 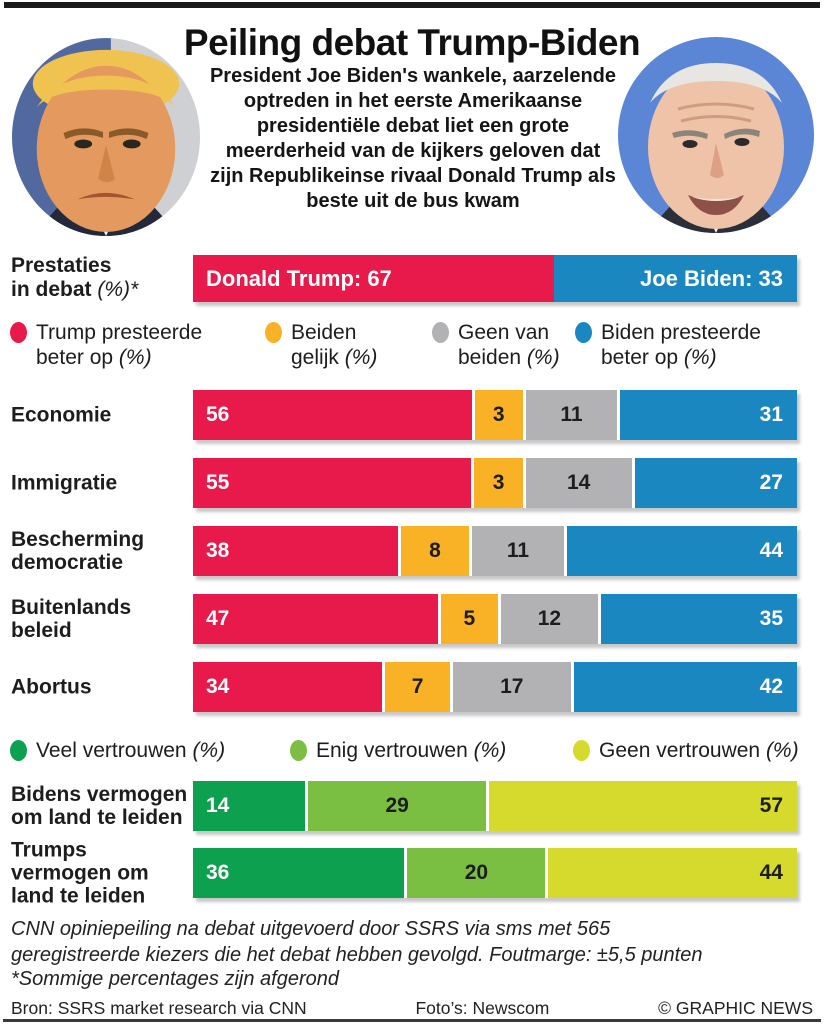 I want to click on bar-segment-geen-vertrouwen: 44, so click(x=672, y=873).